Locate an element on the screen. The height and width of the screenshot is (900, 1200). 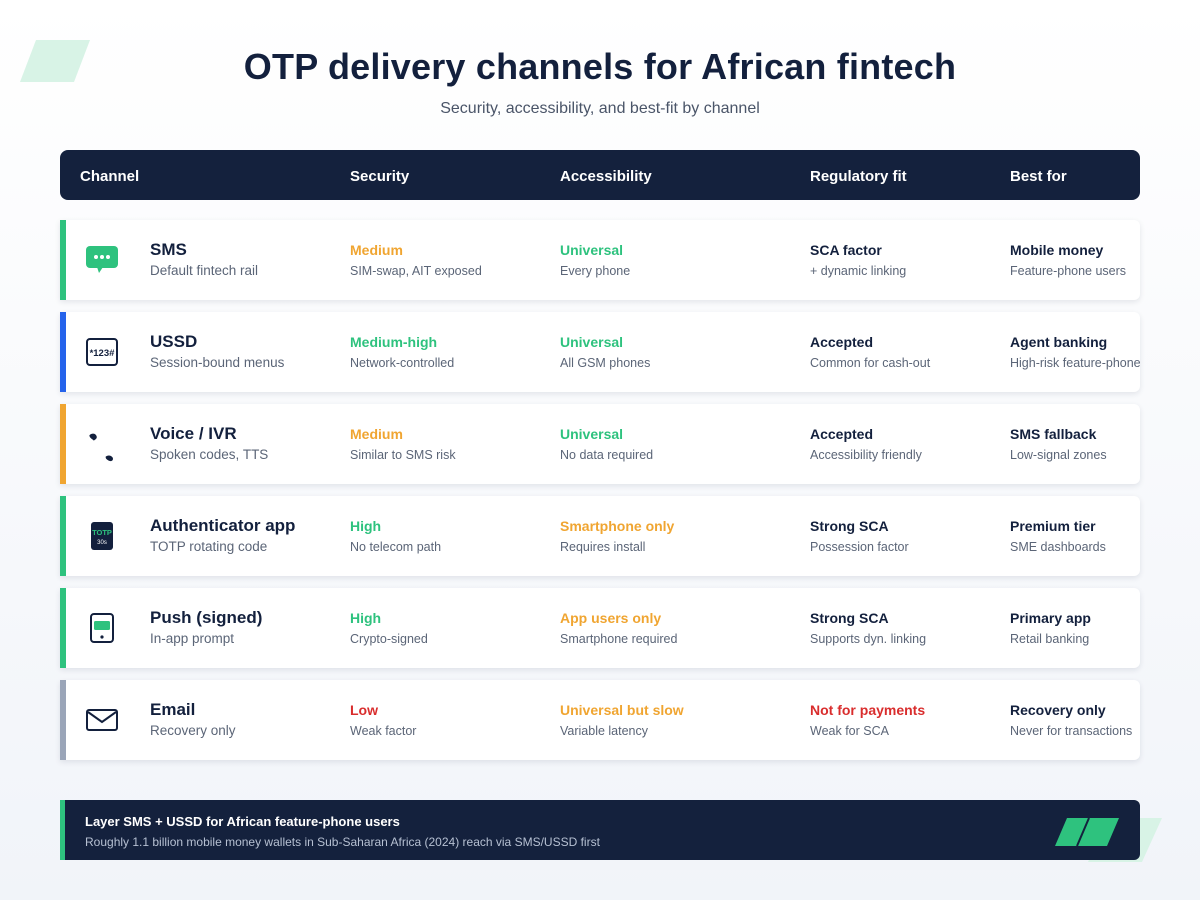
best-for: Recovery only is located at coordinates (1058, 710).